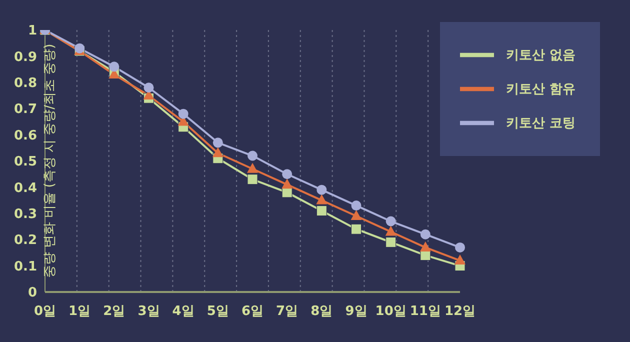 The image size is (630, 342). What do you see at coordinates (25, 84) in the screenshot?
I see `y-tick-label: 0.8` at bounding box center [25, 84].